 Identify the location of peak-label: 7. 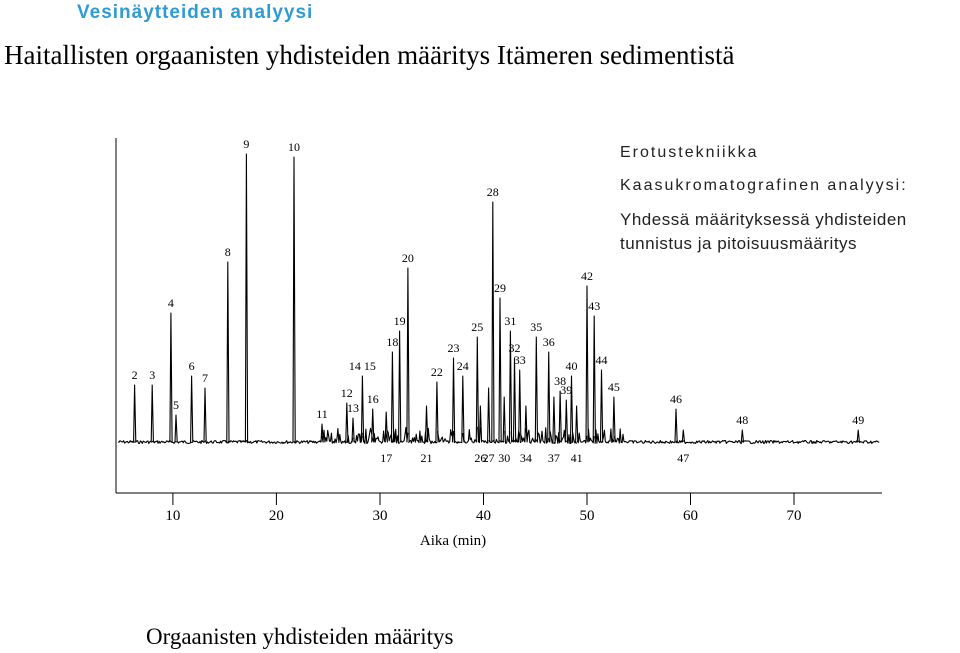
(205, 378).